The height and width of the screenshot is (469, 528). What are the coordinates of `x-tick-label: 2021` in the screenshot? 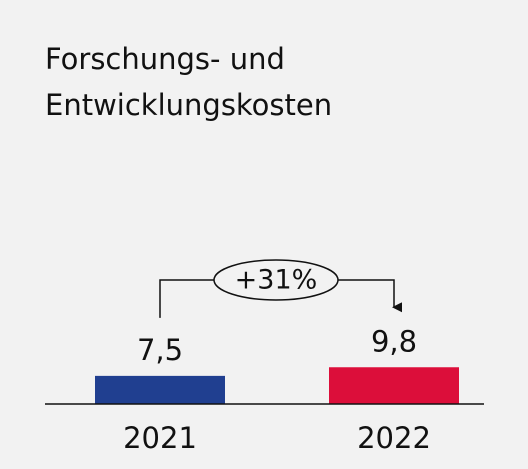 It's located at (160, 438).